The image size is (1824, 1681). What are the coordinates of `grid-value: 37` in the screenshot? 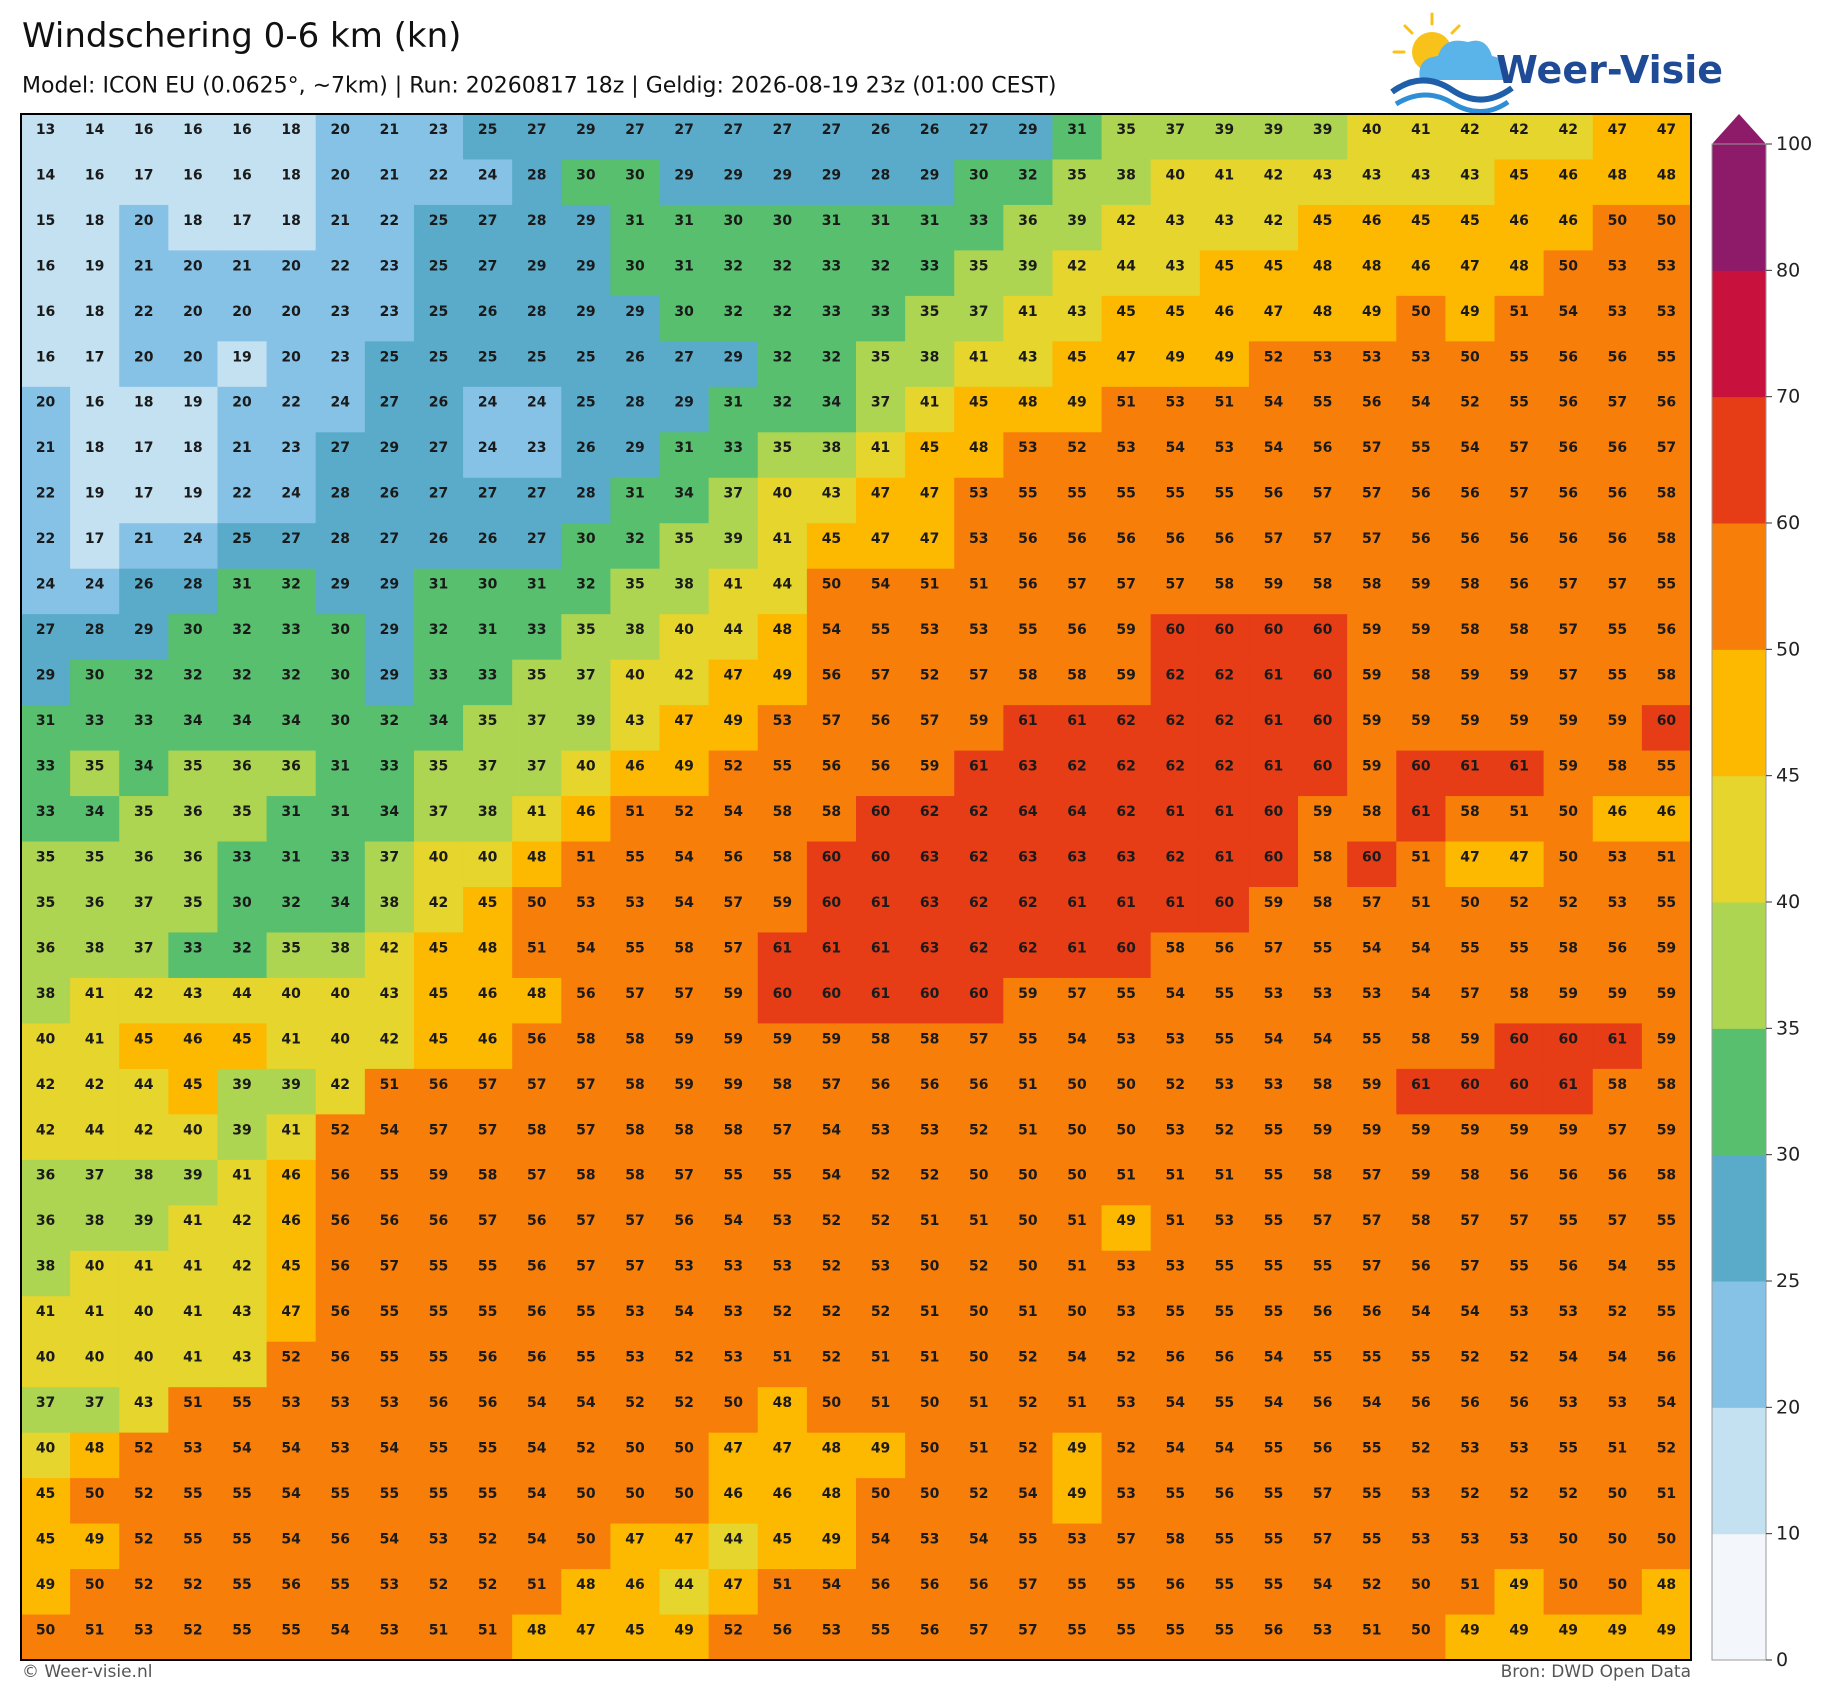 It's located at (1175, 130).